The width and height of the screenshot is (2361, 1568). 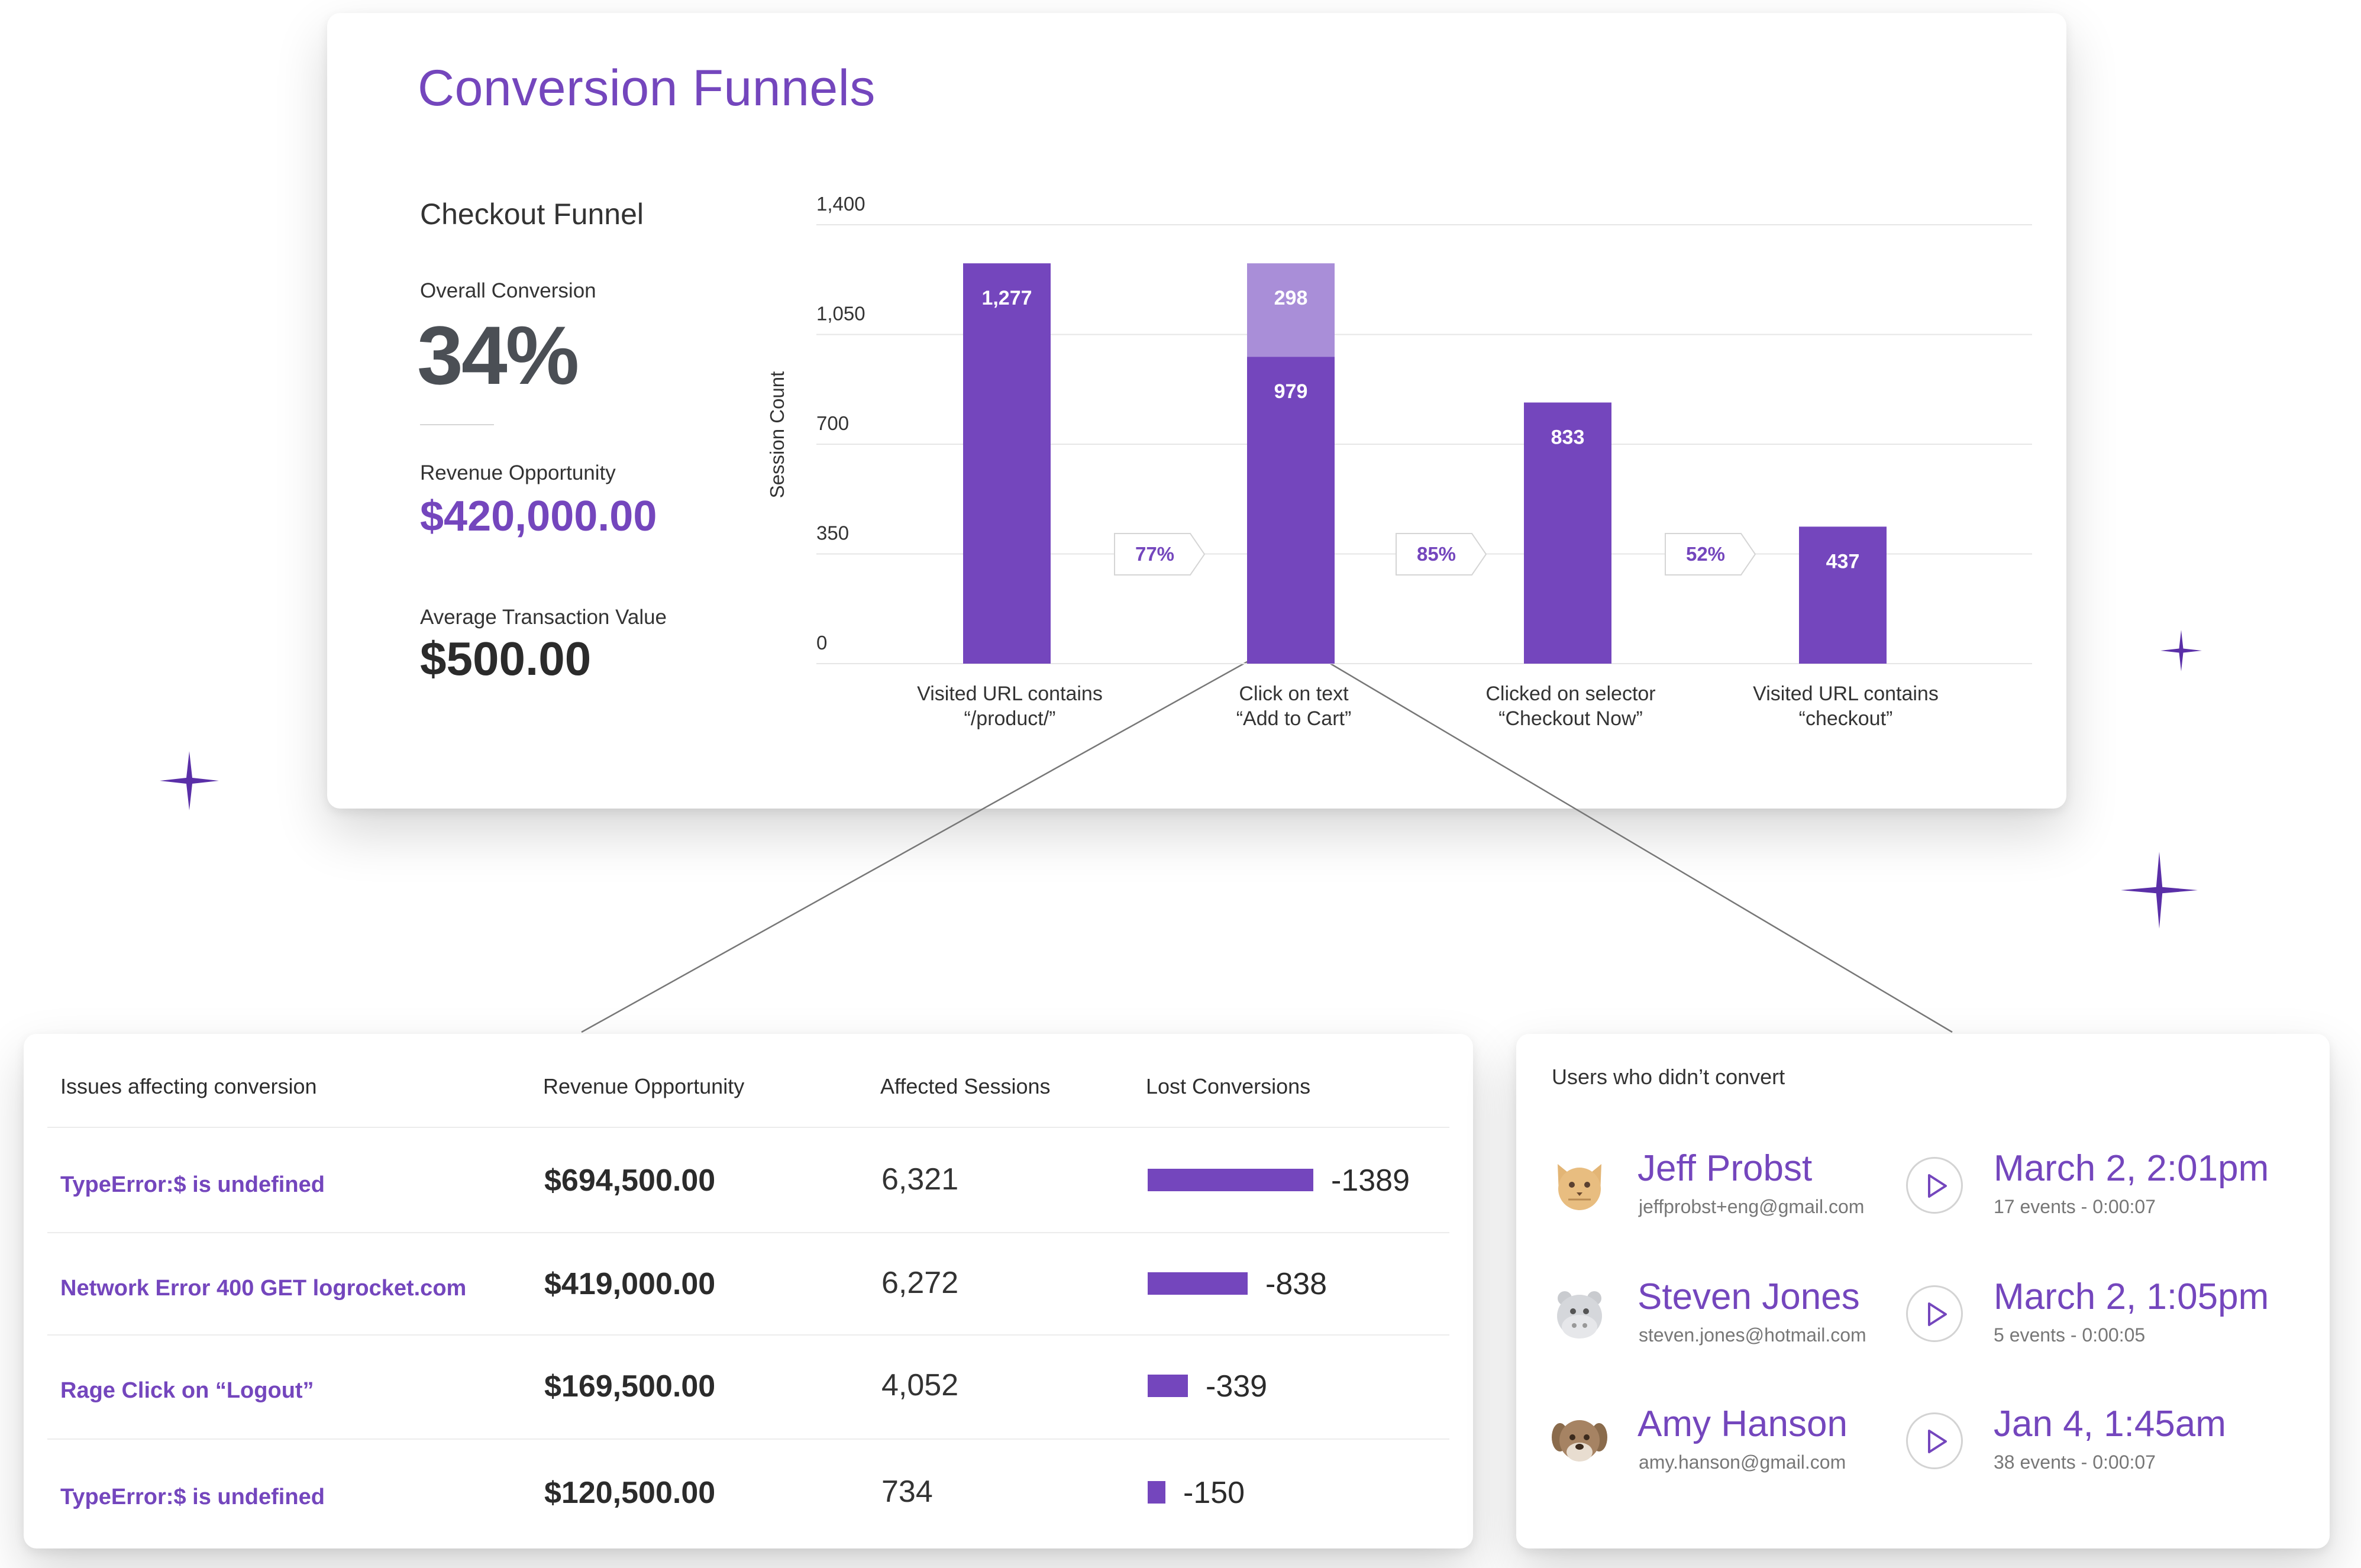 I want to click on lost-conversions-value: -150, so click(x=1214, y=1493).